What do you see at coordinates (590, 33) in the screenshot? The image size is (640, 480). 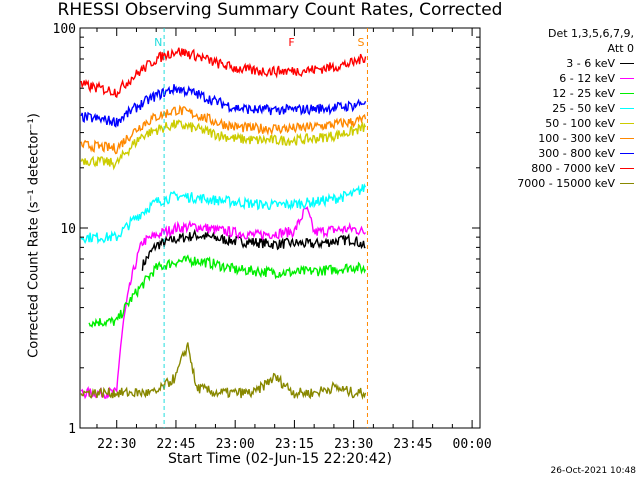 I see `legend-header-line-1: Det 1,3,5,6,7,9,` at bounding box center [590, 33].